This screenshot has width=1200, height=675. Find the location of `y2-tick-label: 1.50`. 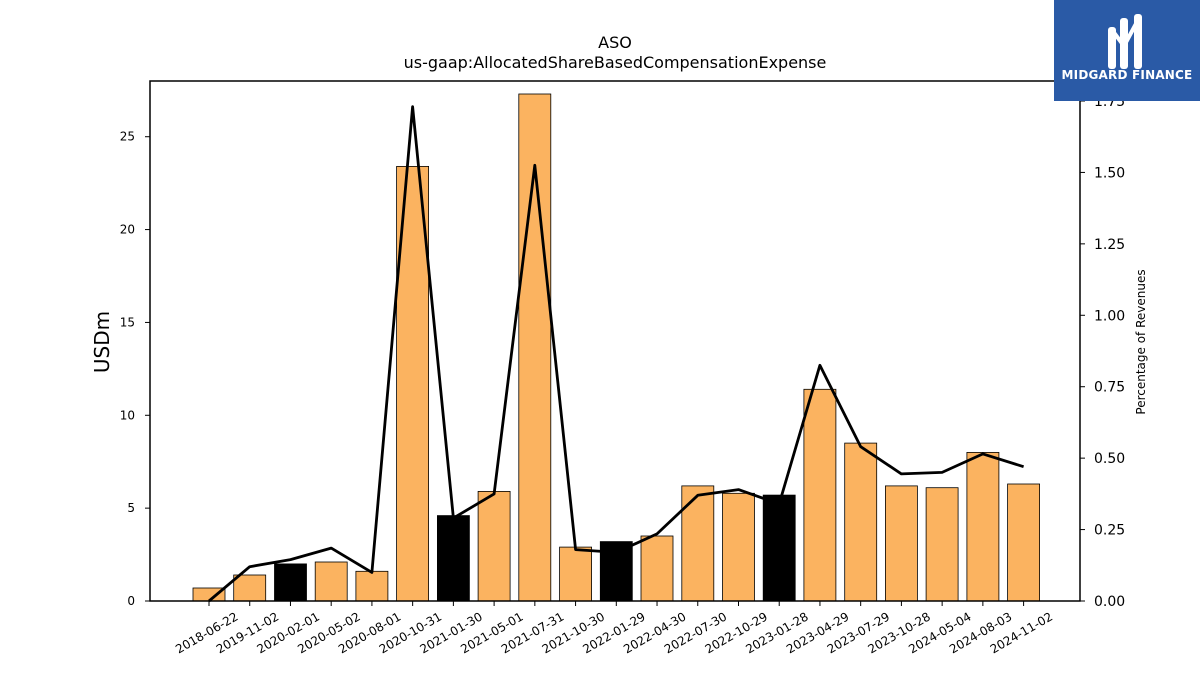

y2-tick-label: 1.50 is located at coordinates (1109, 173).